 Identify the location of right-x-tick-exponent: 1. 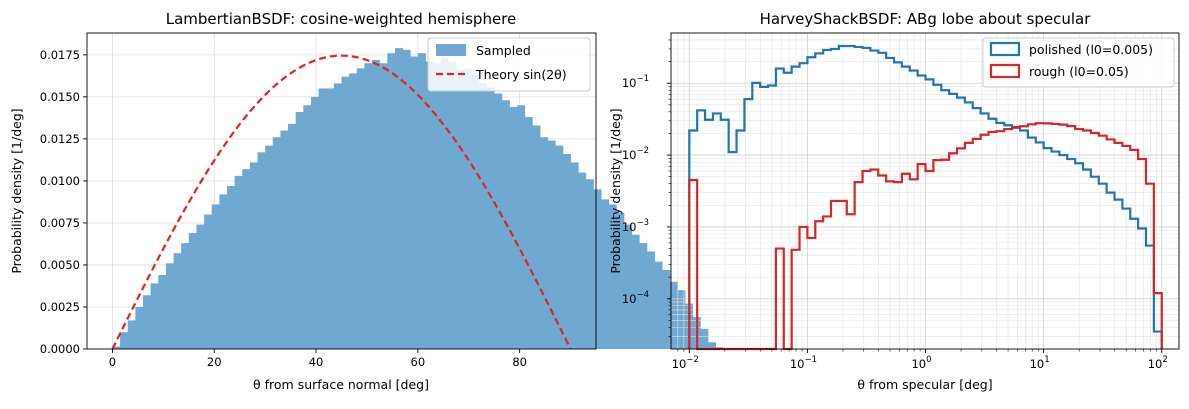
(1046, 360).